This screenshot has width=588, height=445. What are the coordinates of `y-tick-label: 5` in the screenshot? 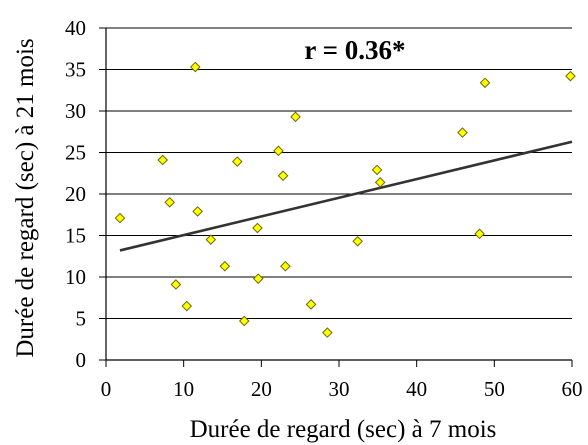 It's located at (81, 319).